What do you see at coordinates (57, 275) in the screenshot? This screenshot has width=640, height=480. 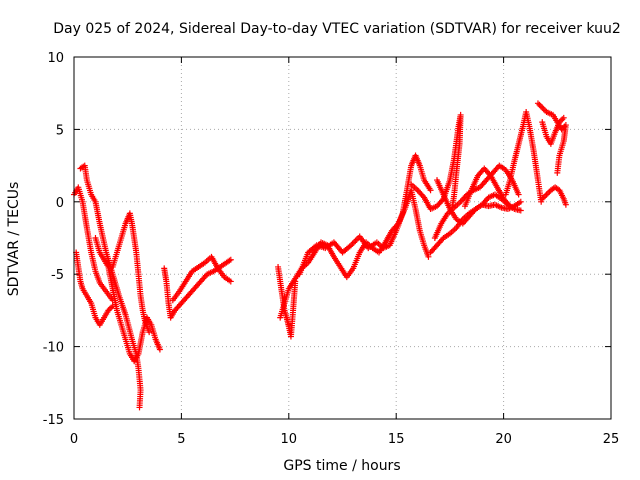 I see `y-tick-label: -5` at bounding box center [57, 275].